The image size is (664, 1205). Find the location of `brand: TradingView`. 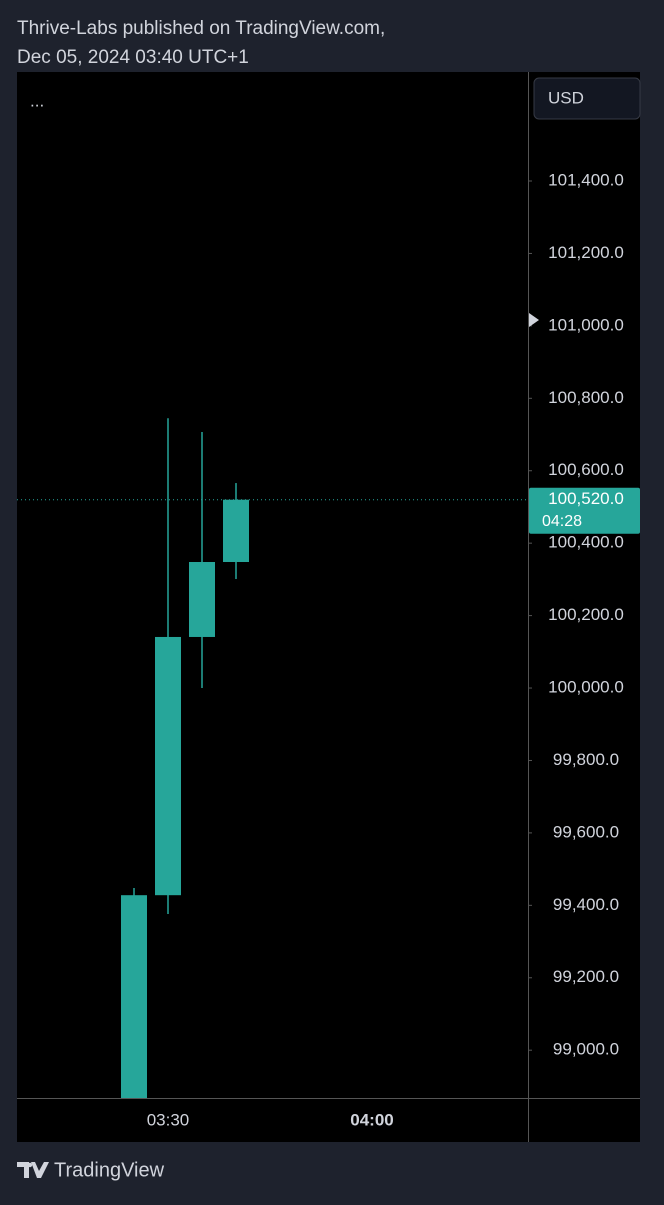

brand: TradingView is located at coordinates (109, 1170).